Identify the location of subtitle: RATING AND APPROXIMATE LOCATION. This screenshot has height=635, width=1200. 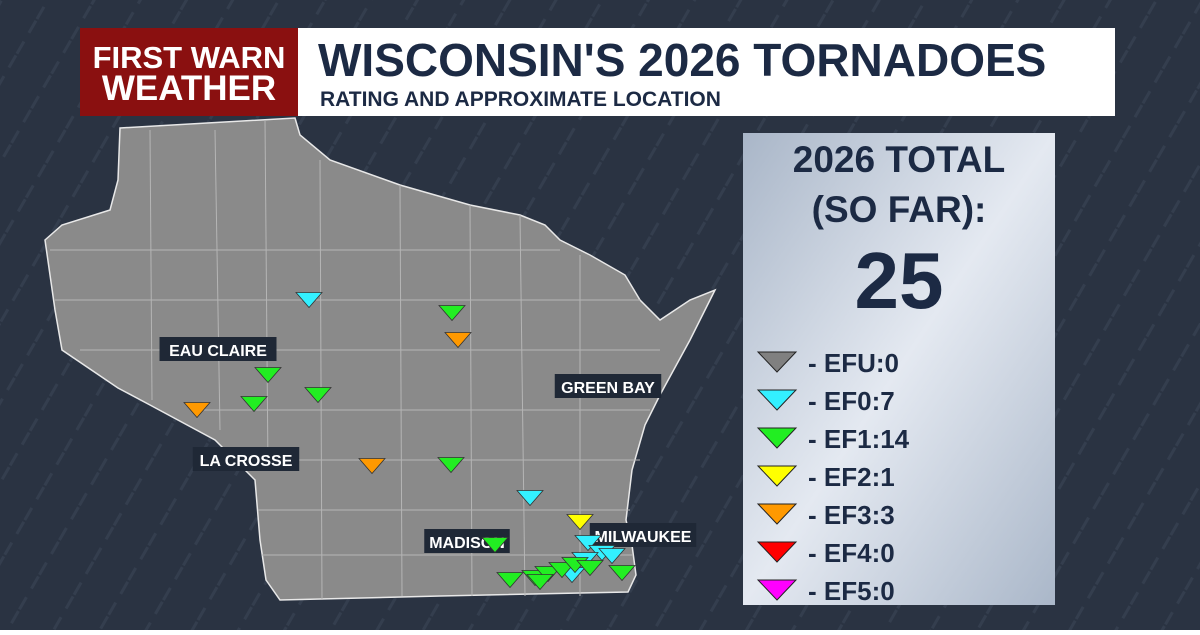
(520, 99).